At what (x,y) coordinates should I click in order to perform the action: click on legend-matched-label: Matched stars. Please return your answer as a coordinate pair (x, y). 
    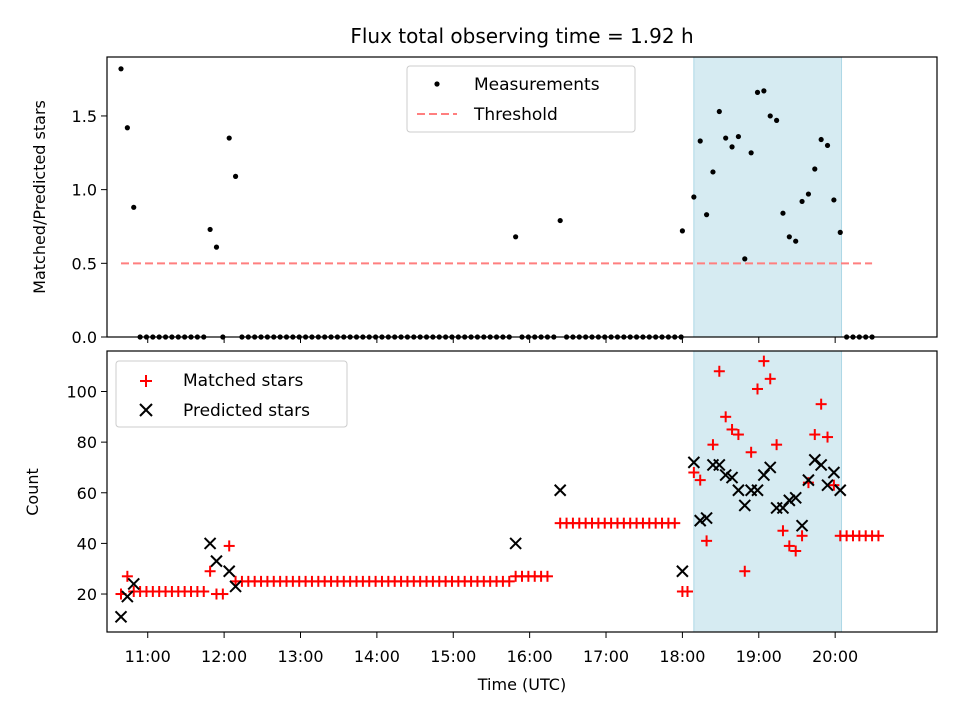
    Looking at the image, I should click on (243, 381).